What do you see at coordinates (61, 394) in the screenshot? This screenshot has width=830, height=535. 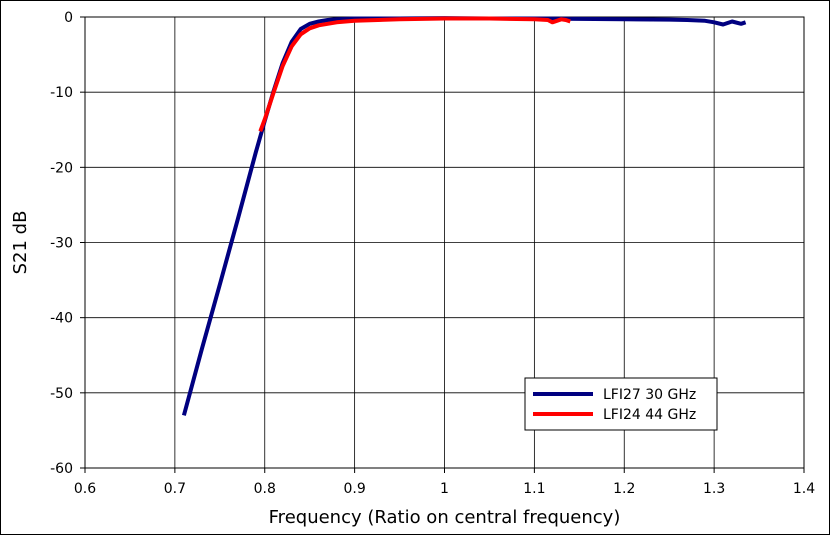 I see `y-tick-label: -50` at bounding box center [61, 394].